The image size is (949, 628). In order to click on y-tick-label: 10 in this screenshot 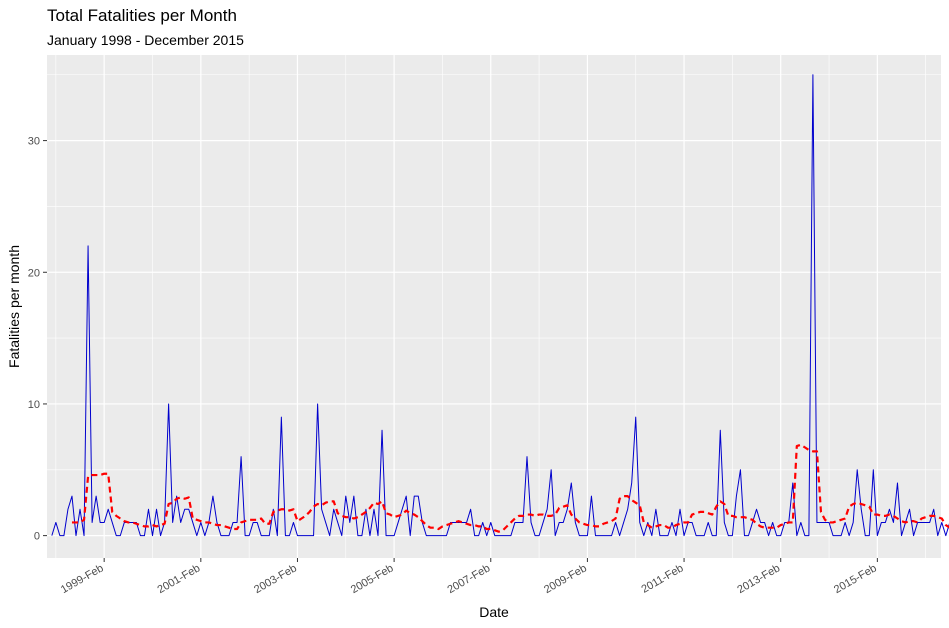, I will do `click(34, 405)`.